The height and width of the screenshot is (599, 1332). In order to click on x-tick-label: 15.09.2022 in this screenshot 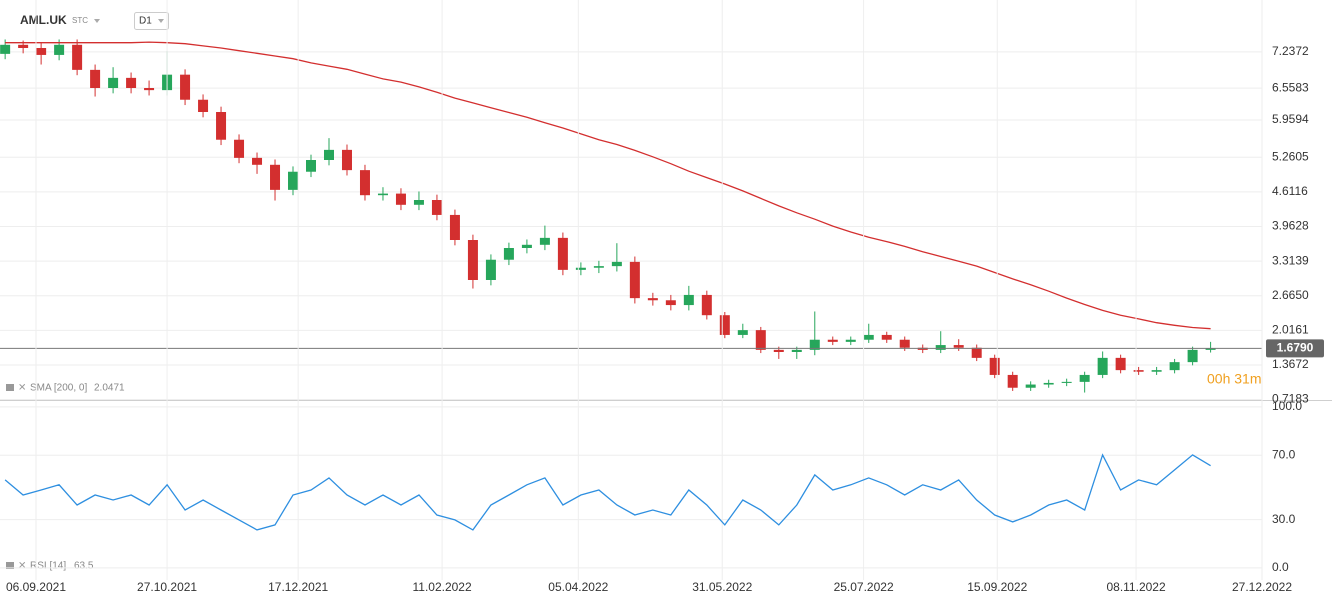, I will do `click(997, 587)`.